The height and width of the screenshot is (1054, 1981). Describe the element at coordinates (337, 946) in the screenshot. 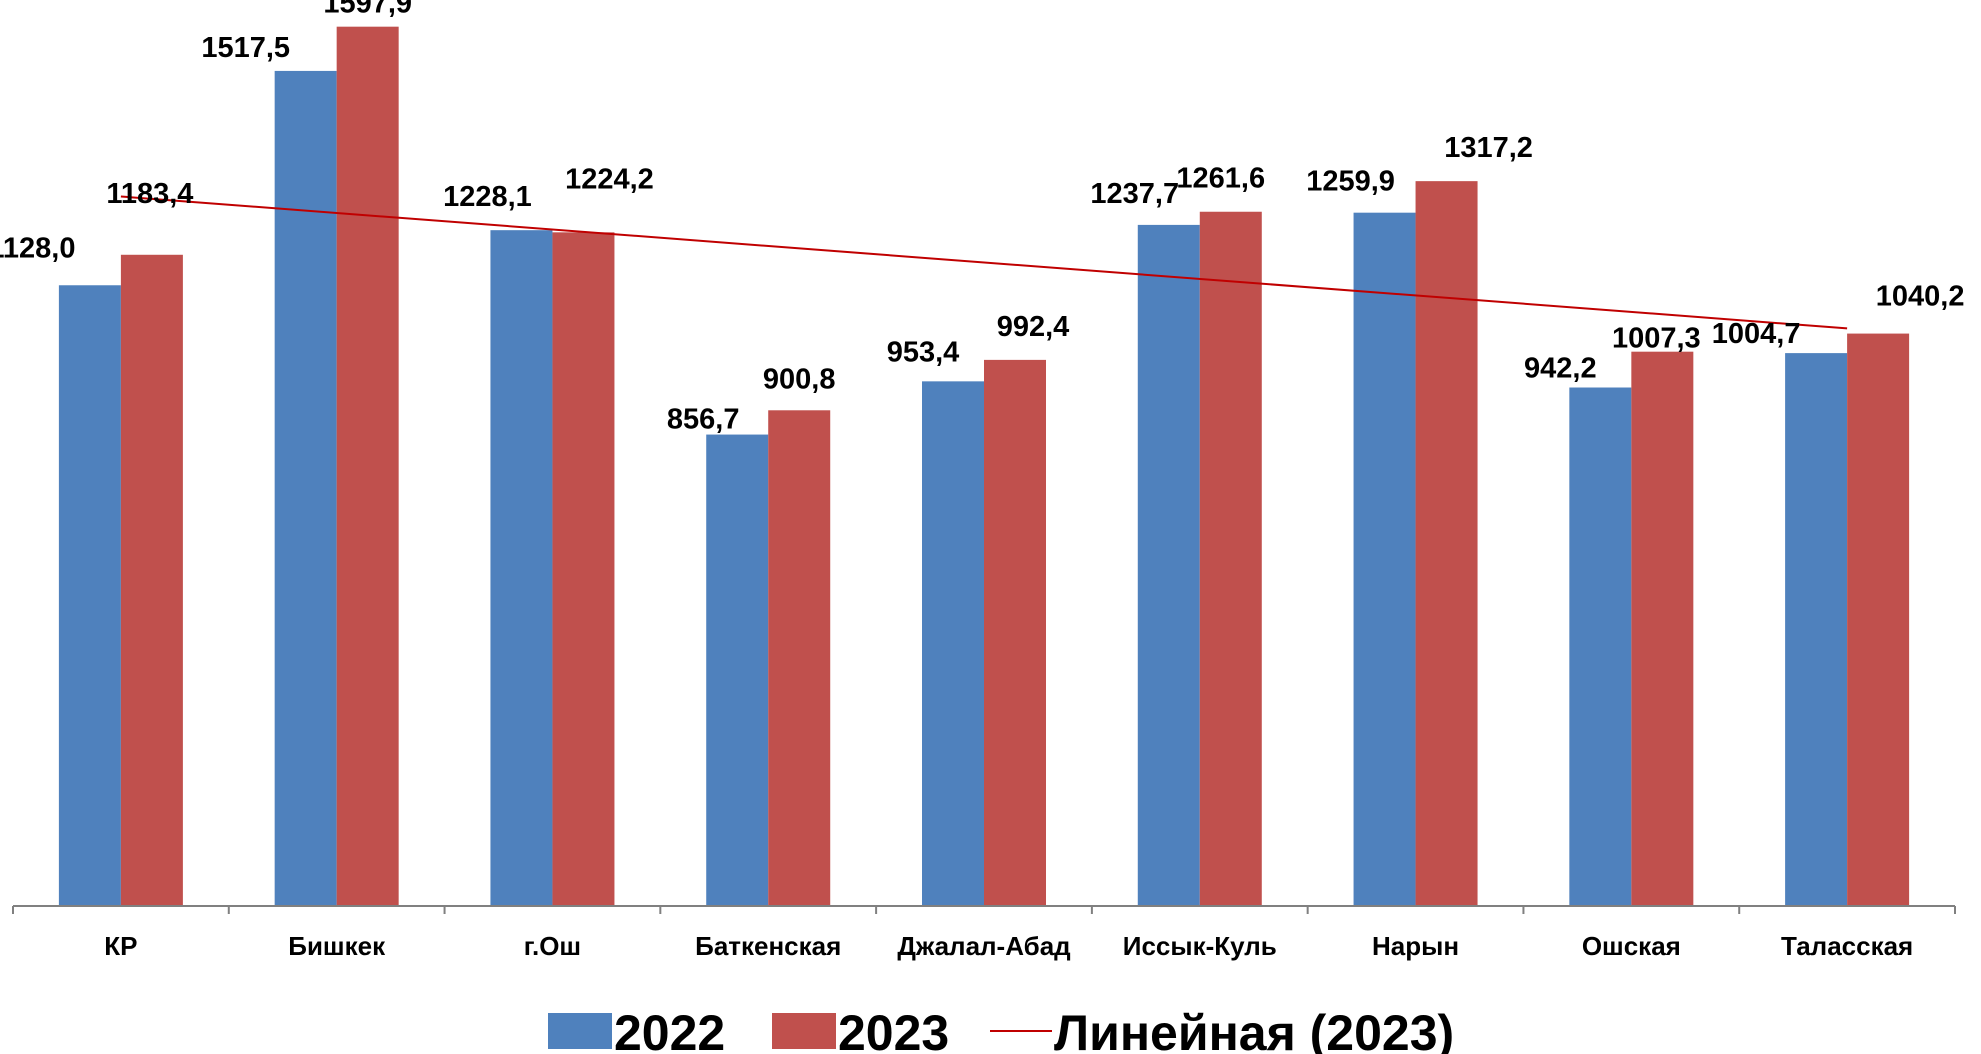

I see `category-label-1: Бишкек` at that location.